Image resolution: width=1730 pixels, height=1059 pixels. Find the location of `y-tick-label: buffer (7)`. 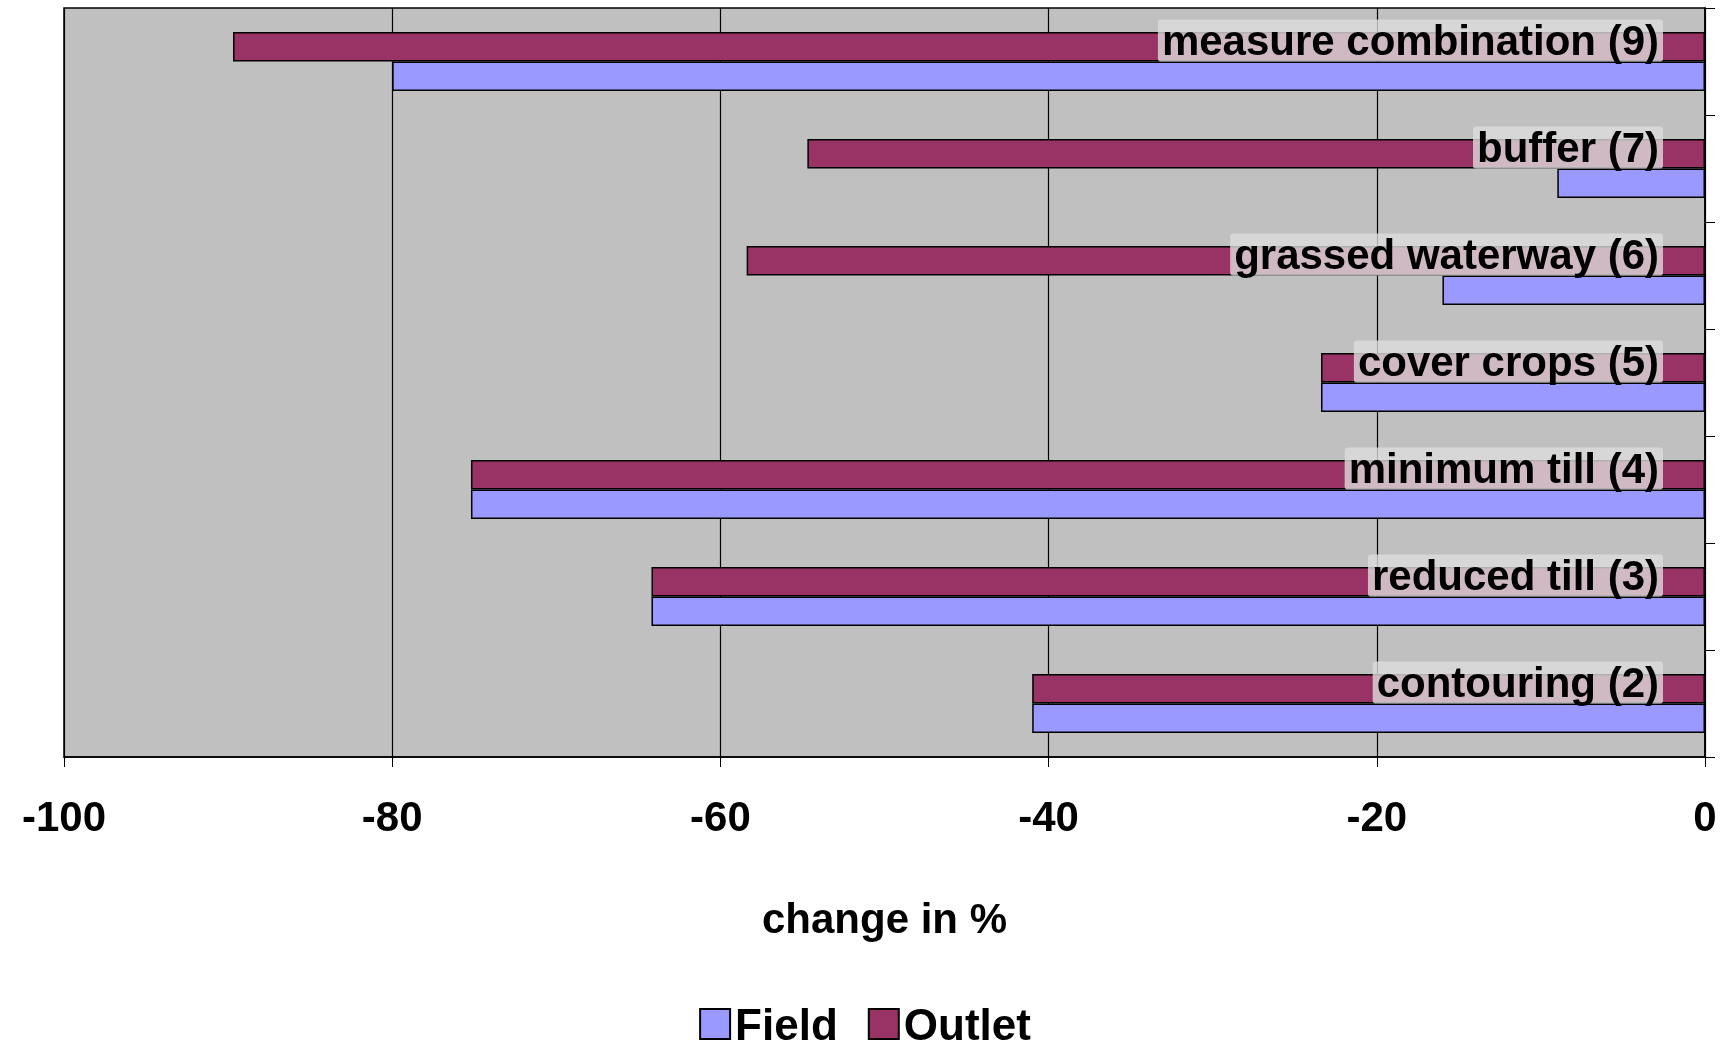

y-tick-label: buffer (7) is located at coordinates (1568, 147).